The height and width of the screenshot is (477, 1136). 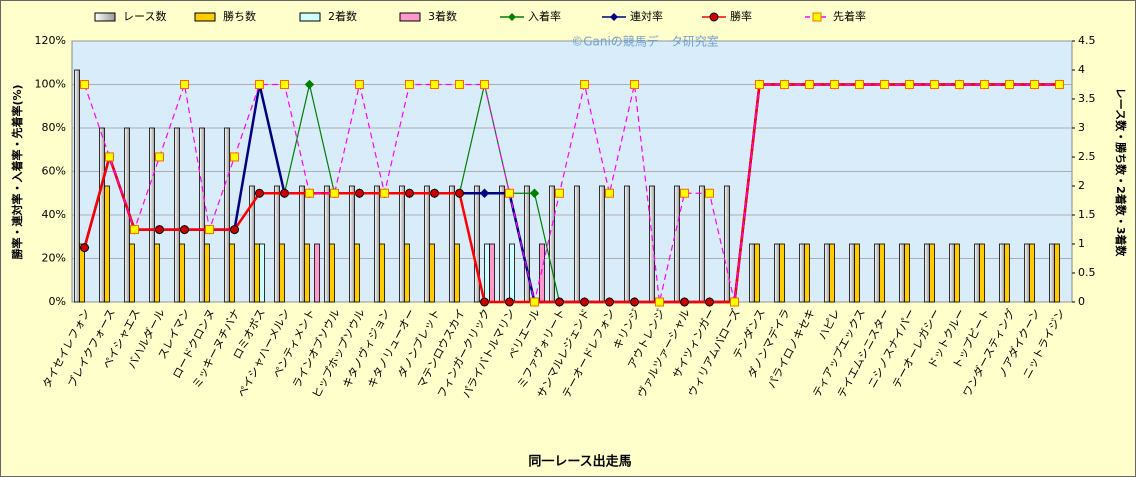 What do you see at coordinates (50, 40) in the screenshot?
I see `y-tick-label: 120%` at bounding box center [50, 40].